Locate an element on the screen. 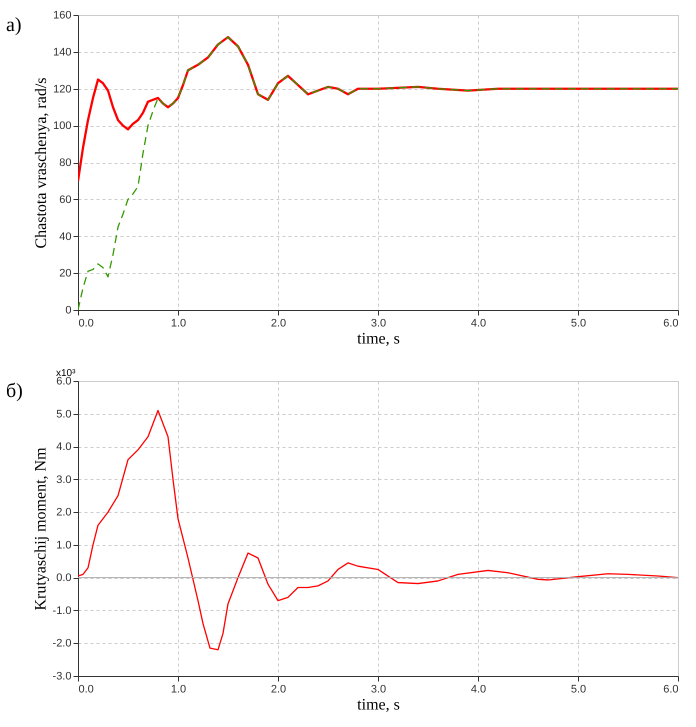  text: б) is located at coordinates (14, 391).